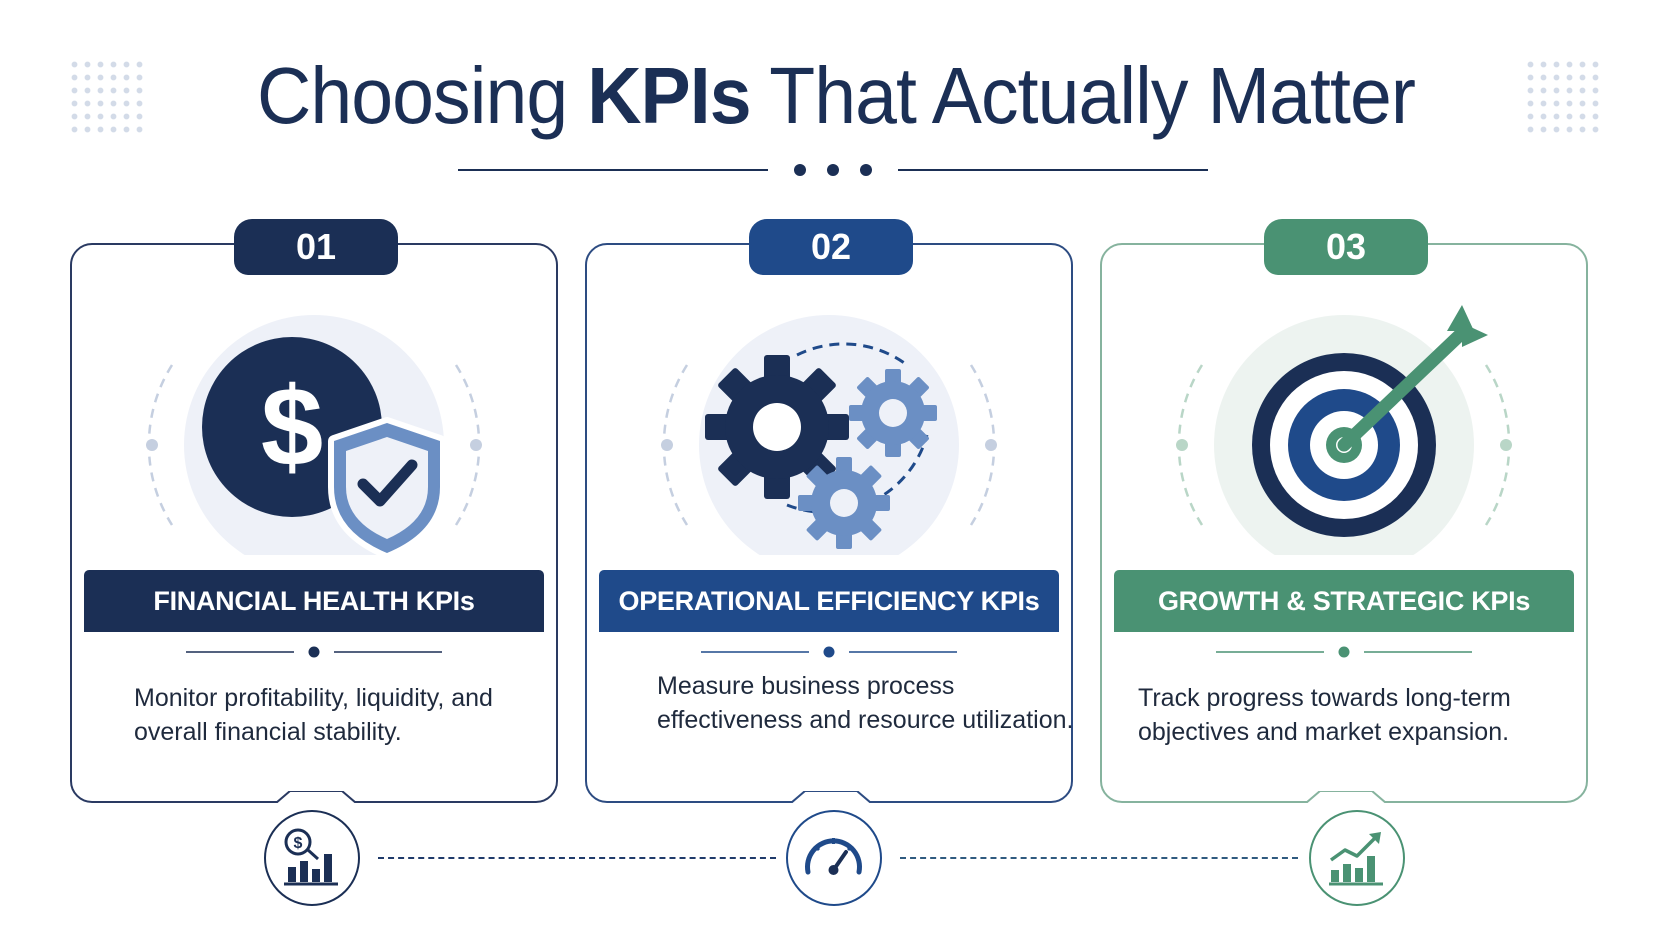 Image resolution: width=1672 pixels, height=941 pixels. Describe the element at coordinates (831, 247) in the screenshot. I see `card-number-badge: 02` at that location.